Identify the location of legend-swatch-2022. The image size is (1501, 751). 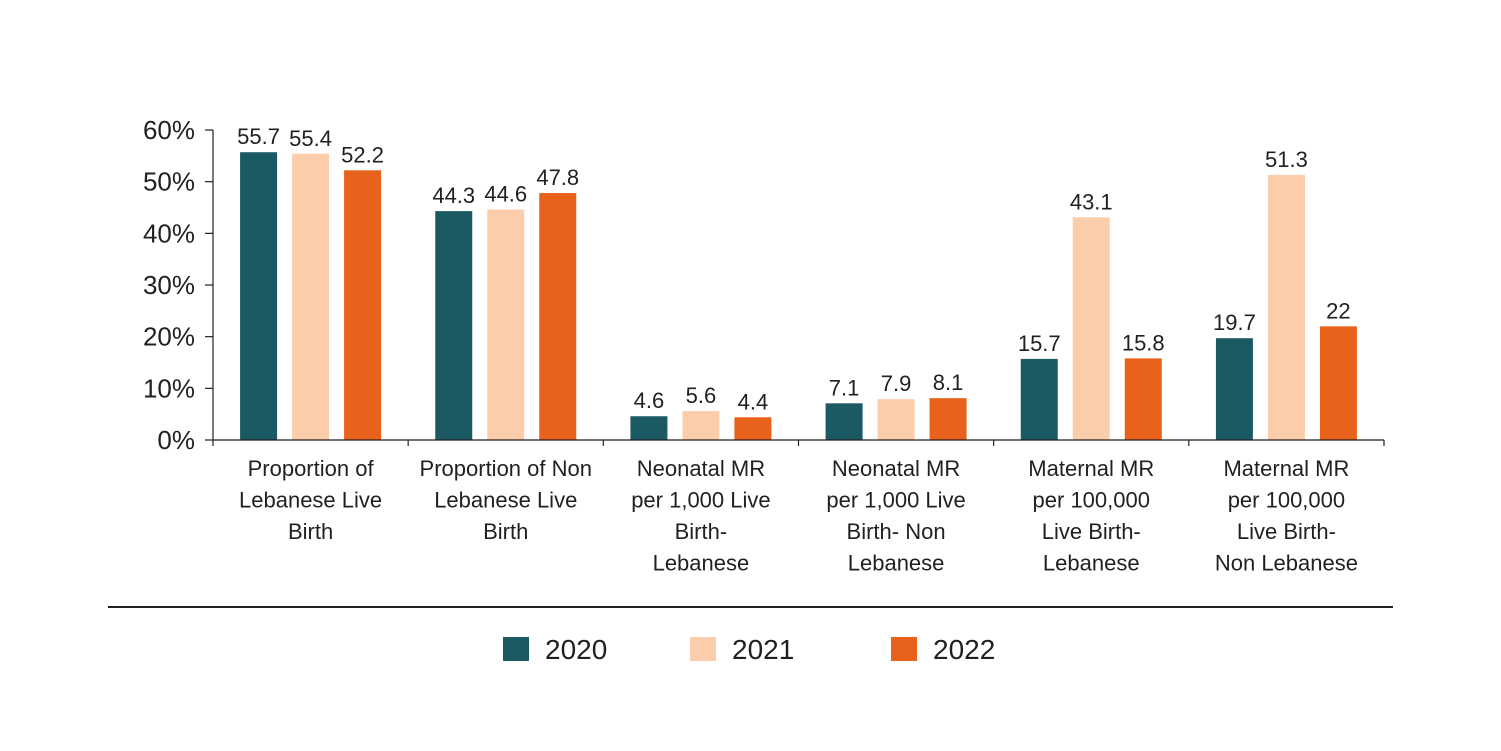
(904, 649).